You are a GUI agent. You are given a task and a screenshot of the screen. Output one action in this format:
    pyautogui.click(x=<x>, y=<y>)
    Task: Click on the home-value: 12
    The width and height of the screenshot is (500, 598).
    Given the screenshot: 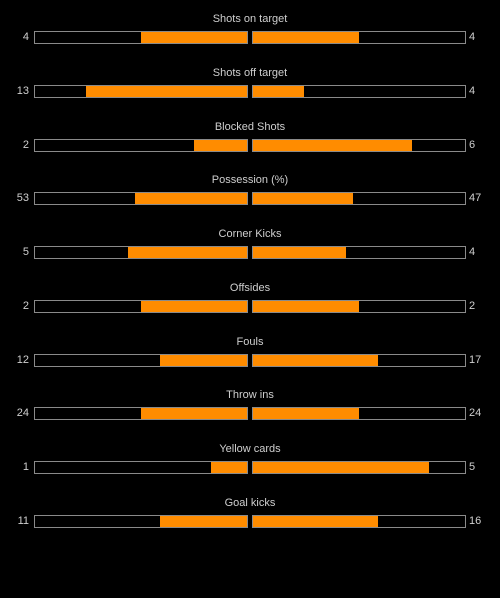 What is the action you would take?
    pyautogui.click(x=22, y=360)
    